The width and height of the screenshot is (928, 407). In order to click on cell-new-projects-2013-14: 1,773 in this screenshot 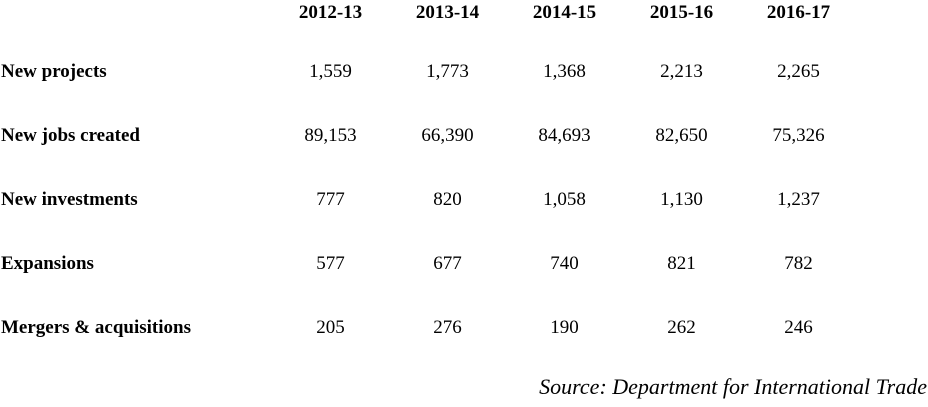, I will do `click(447, 71)`.